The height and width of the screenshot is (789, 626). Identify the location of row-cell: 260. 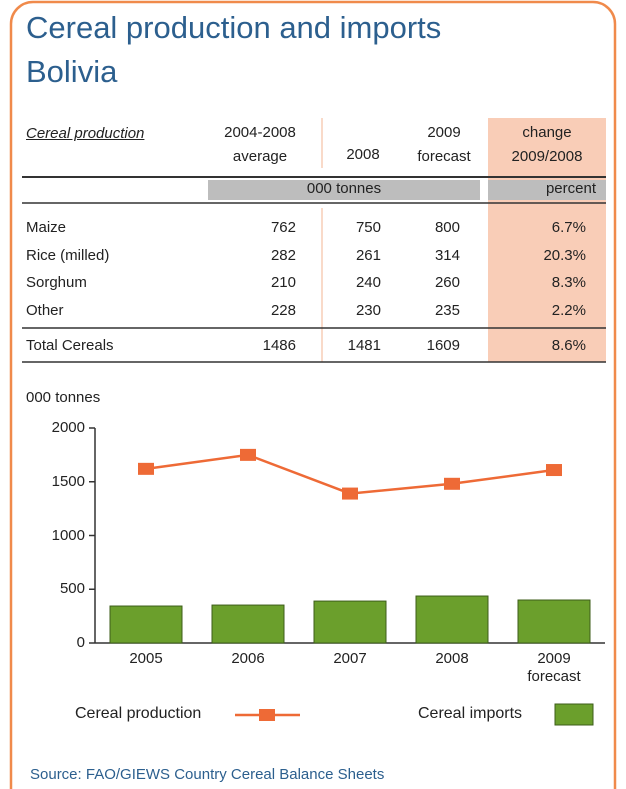
(447, 283).